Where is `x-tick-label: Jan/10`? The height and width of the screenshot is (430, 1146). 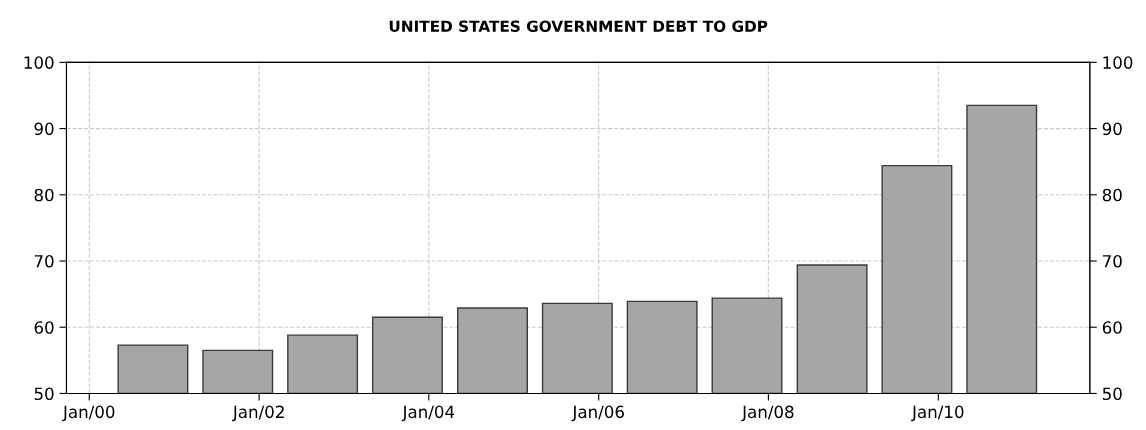 x-tick-label: Jan/10 is located at coordinates (937, 413).